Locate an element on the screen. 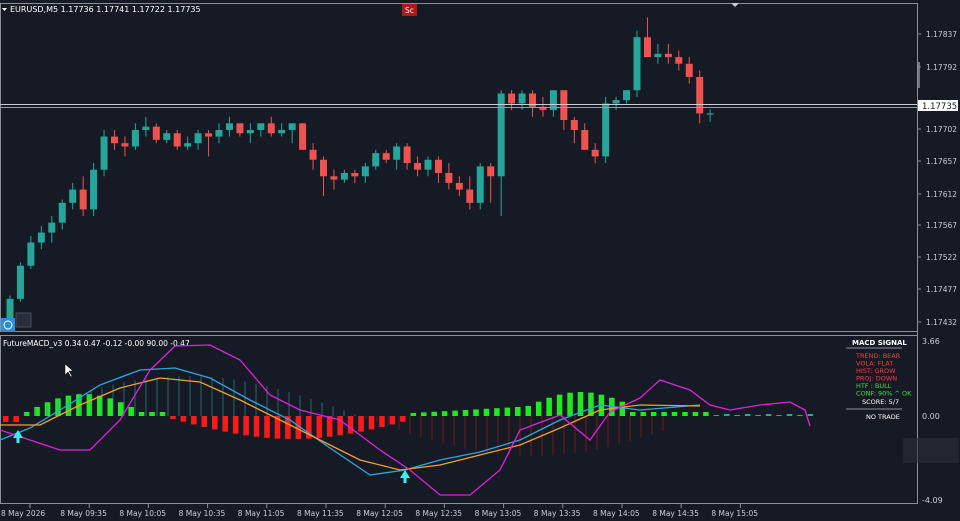 This screenshot has height=521, width=960. nav-icon-bg is located at coordinates (8, 325).